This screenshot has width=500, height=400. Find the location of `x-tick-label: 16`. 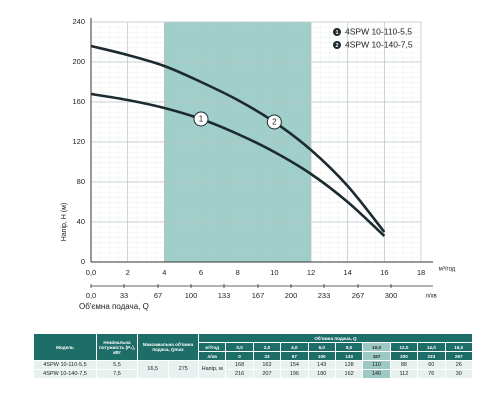

x-tick-label: 16 is located at coordinates (384, 272).